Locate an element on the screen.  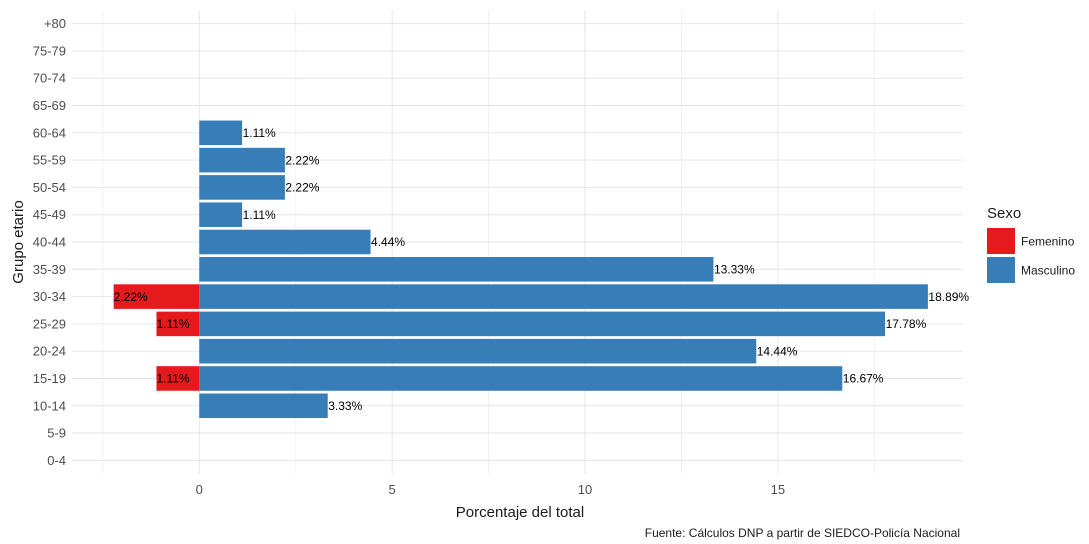
y-tick-label: 0-4 is located at coordinates (56, 460).